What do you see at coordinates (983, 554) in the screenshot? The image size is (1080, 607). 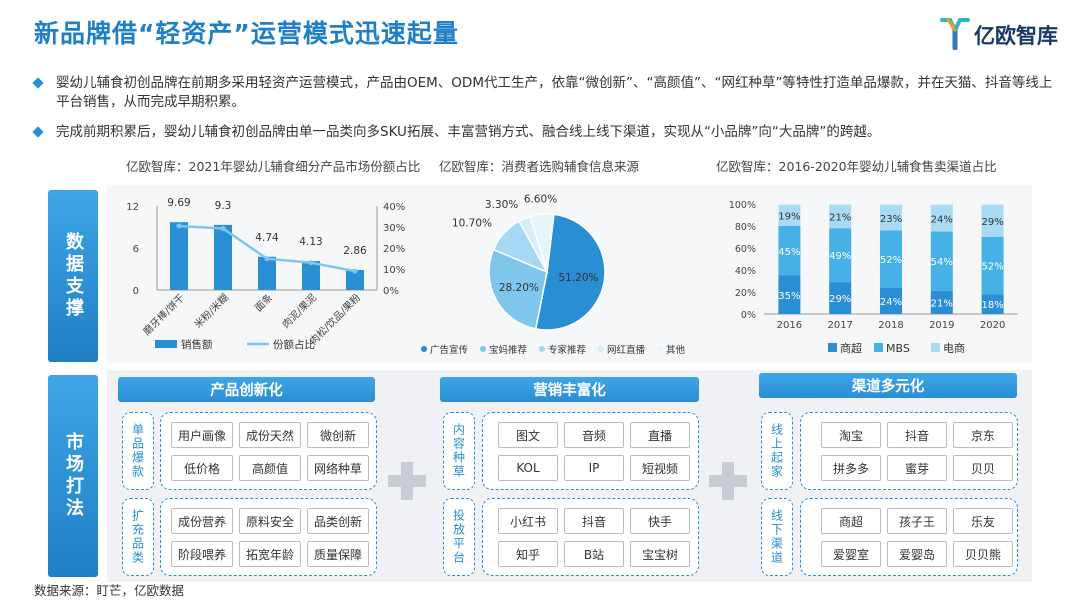 I see `tag: 贝贝熊` at bounding box center [983, 554].